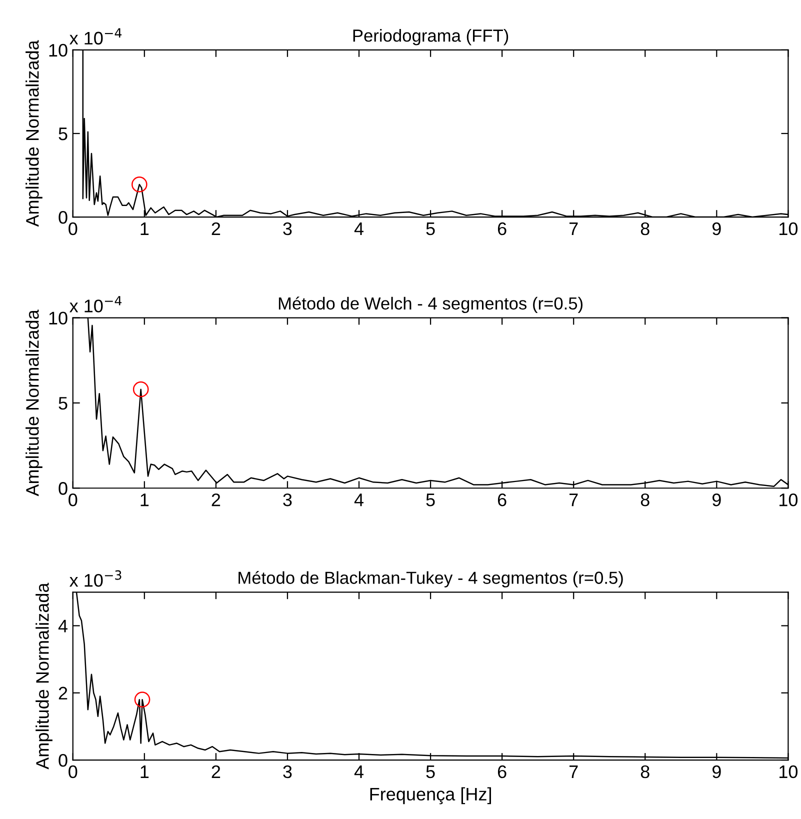 Image resolution: width=801 pixels, height=819 pixels. I want to click on chart-title: Método de Welch - 4 segmentos (r=0.5), so click(430, 305).